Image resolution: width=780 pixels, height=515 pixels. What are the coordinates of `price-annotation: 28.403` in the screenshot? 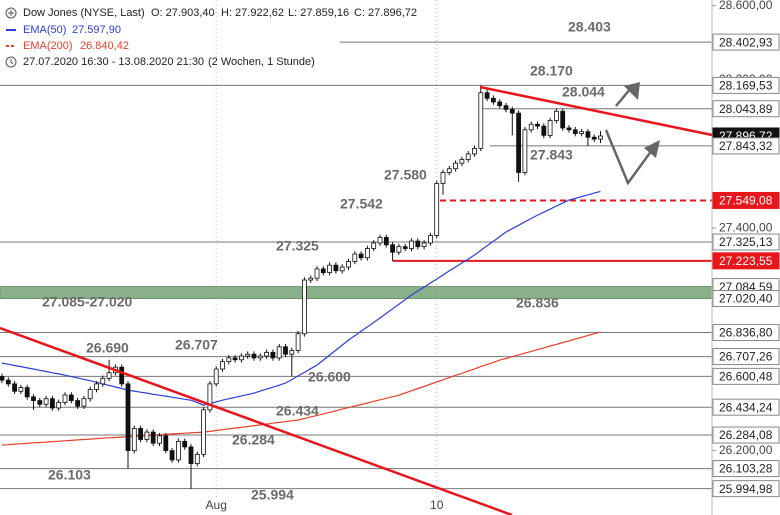 It's located at (589, 27).